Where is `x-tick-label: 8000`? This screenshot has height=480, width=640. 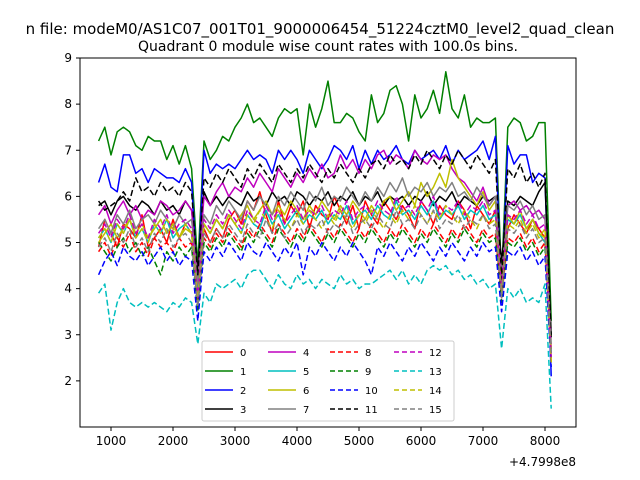 x-tick-label: 8000 is located at coordinates (545, 441).